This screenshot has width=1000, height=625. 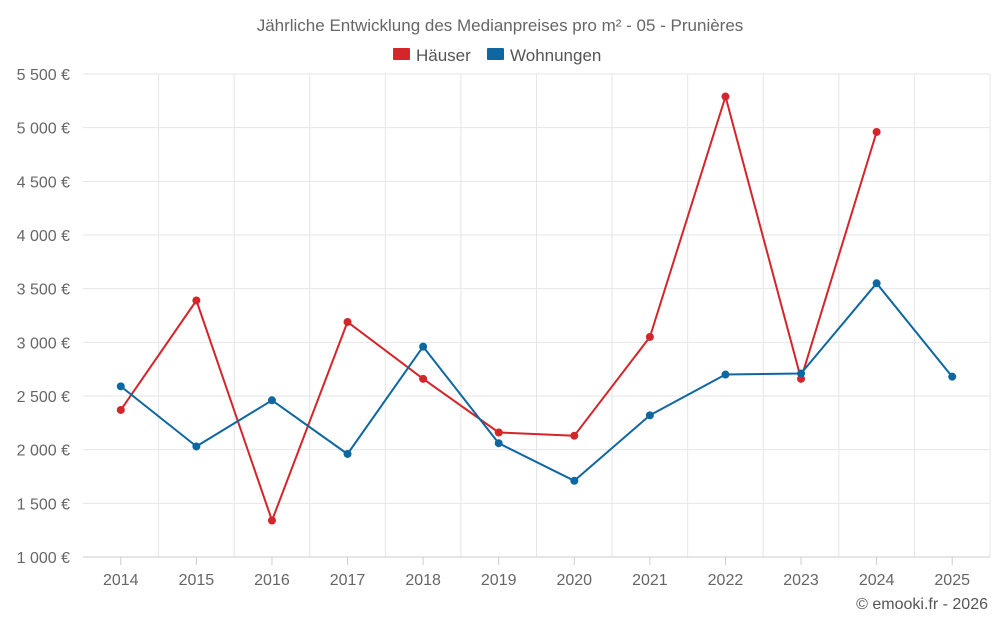 What do you see at coordinates (877, 580) in the screenshot?
I see `x-tick-label: 2024` at bounding box center [877, 580].